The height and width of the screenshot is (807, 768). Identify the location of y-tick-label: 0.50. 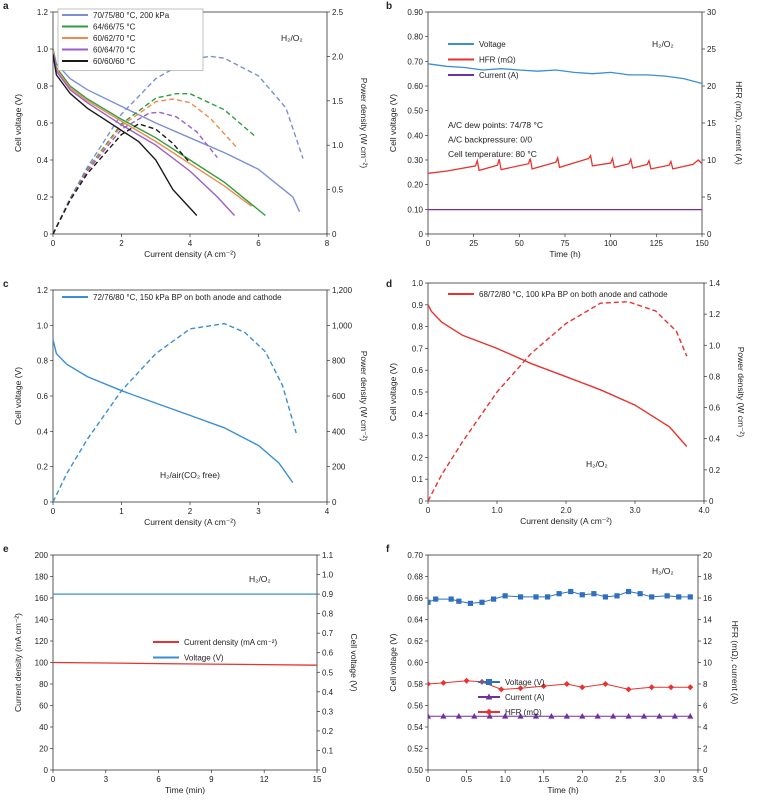
(415, 770).